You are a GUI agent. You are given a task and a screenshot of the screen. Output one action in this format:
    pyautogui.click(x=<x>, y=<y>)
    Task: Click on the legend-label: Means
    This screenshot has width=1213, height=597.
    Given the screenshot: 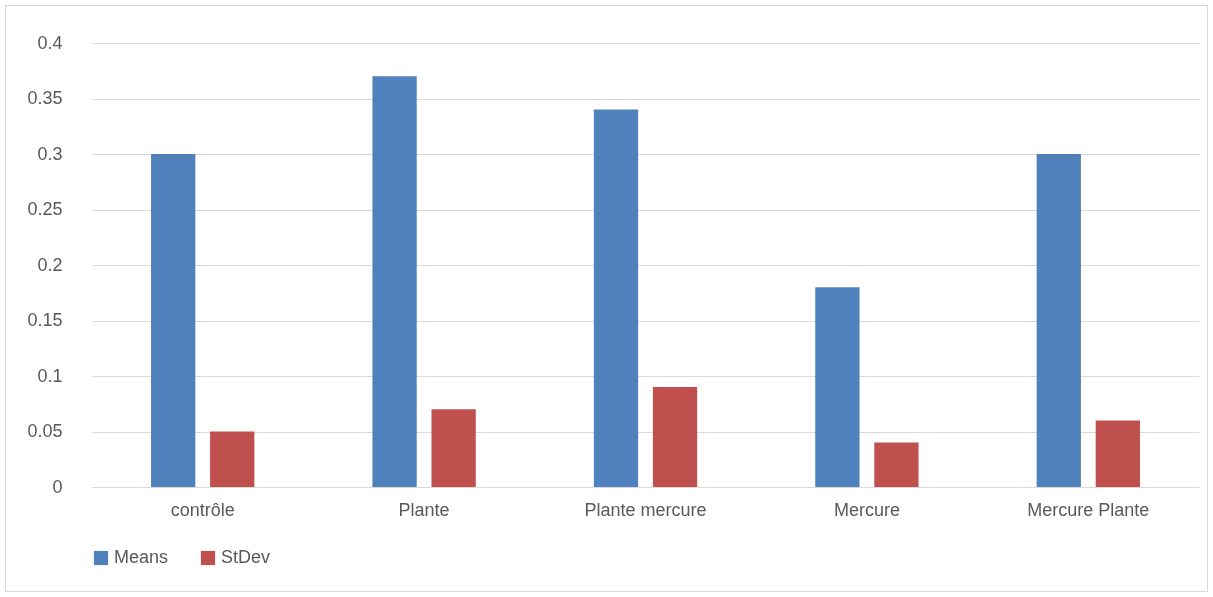 What is the action you would take?
    pyautogui.click(x=141, y=557)
    